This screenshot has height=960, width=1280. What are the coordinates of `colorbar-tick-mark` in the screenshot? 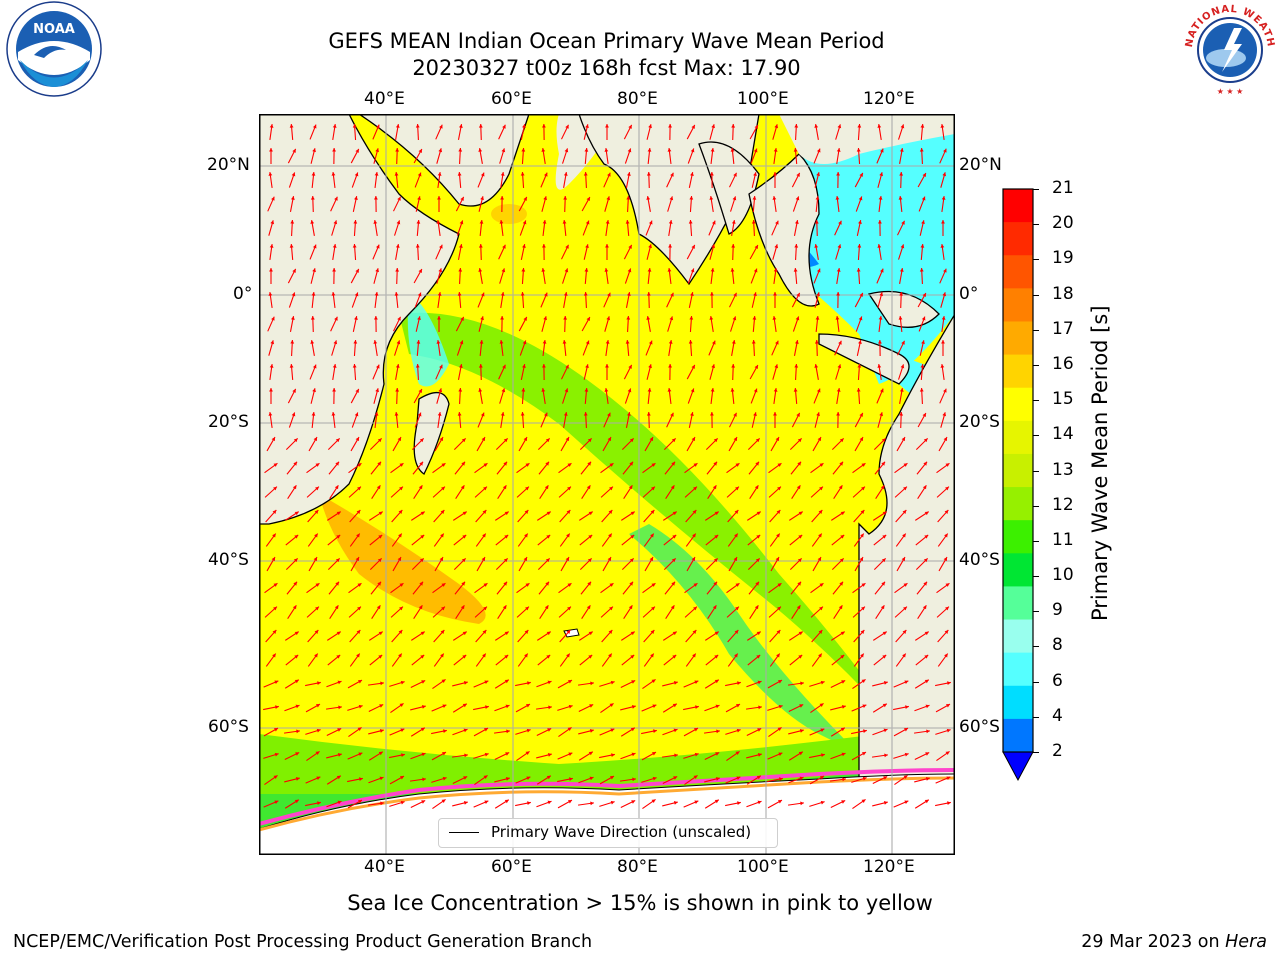 It's located at (1036, 612).